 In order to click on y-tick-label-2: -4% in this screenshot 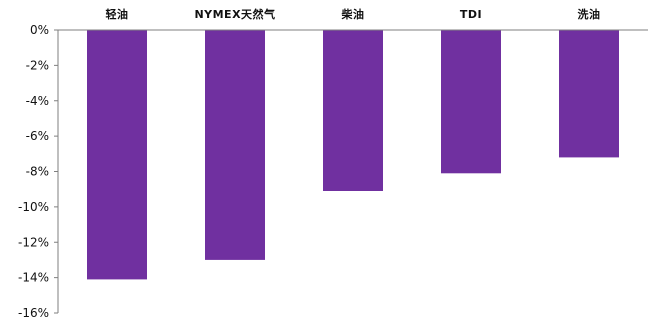, I will do `click(37, 101)`.